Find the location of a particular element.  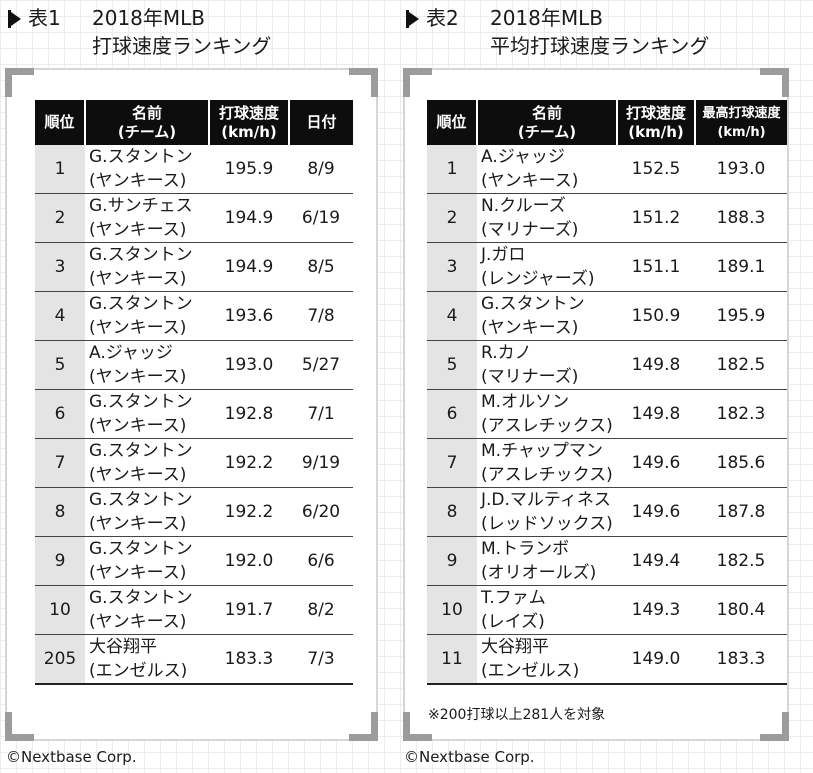

avg-speed-cell: 149.6 is located at coordinates (656, 463).